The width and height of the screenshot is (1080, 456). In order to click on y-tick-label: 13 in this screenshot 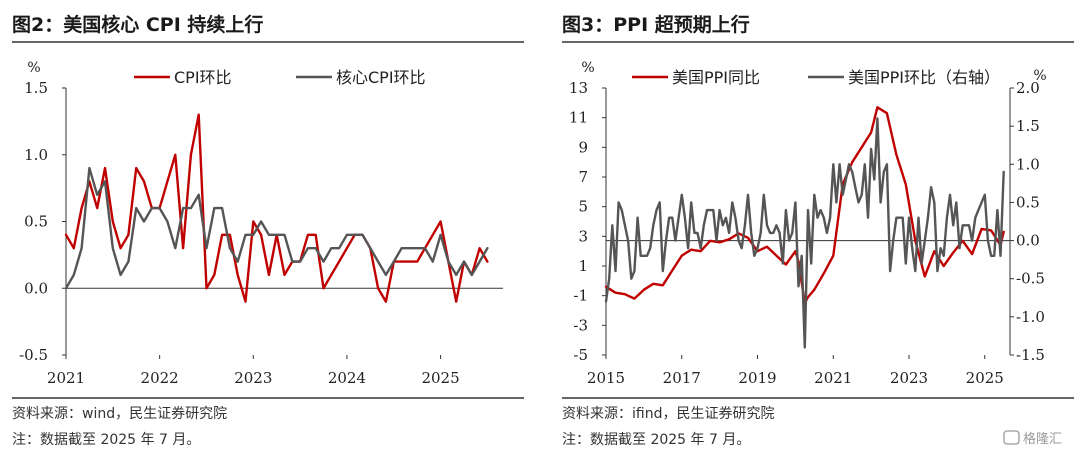, I will do `click(578, 88)`.